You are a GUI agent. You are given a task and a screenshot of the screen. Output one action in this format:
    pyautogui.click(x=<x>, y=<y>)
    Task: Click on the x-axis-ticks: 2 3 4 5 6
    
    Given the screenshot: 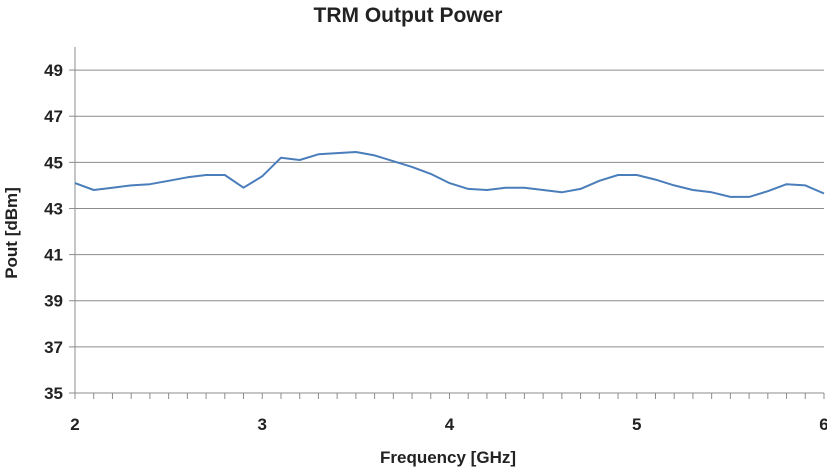 What is the action you would take?
    pyautogui.click(x=448, y=413)
    